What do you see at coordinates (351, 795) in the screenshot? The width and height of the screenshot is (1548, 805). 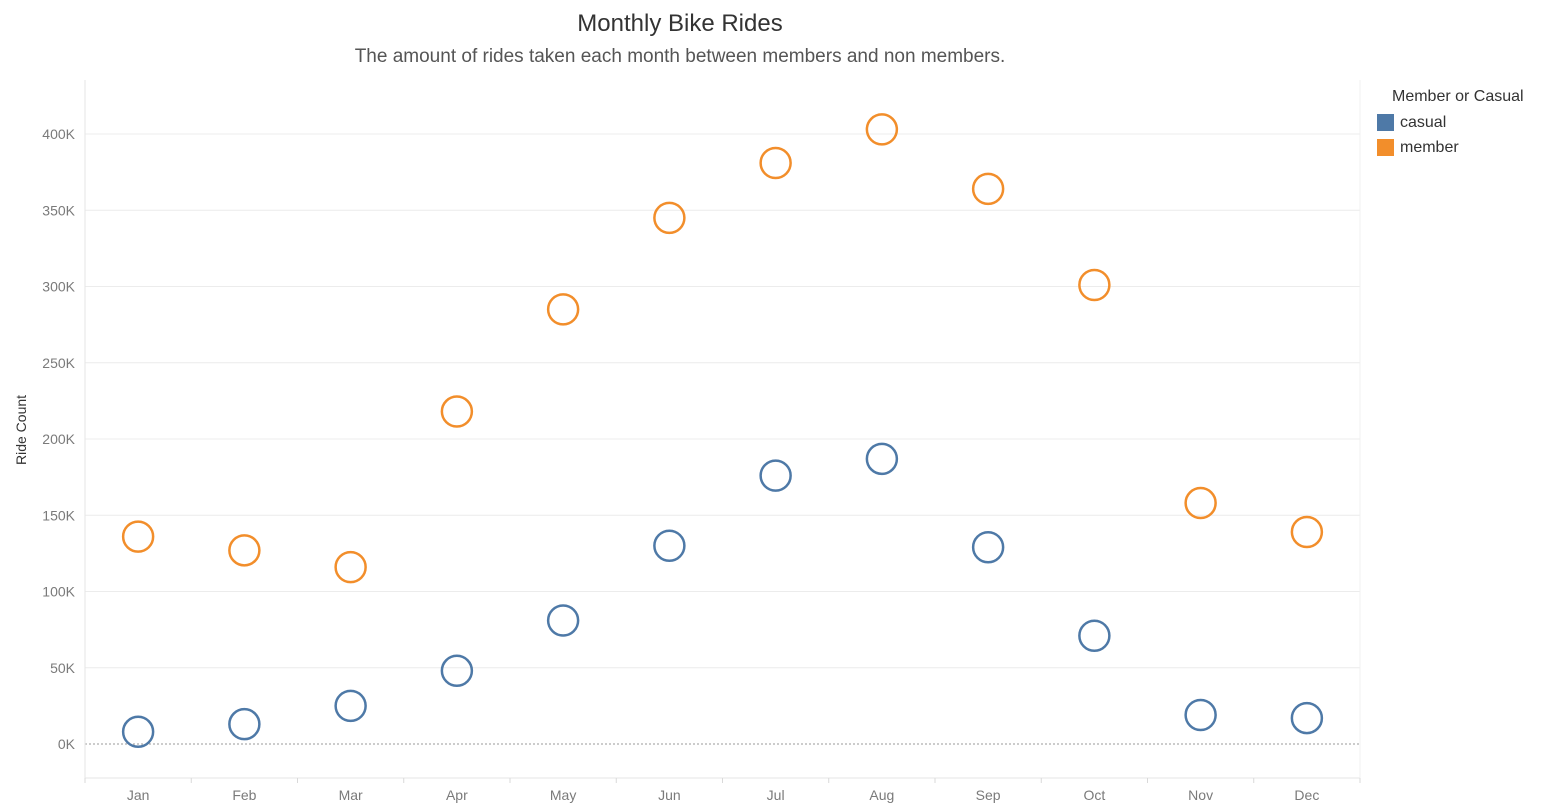 I see `x-tick-label: Mar` at bounding box center [351, 795].